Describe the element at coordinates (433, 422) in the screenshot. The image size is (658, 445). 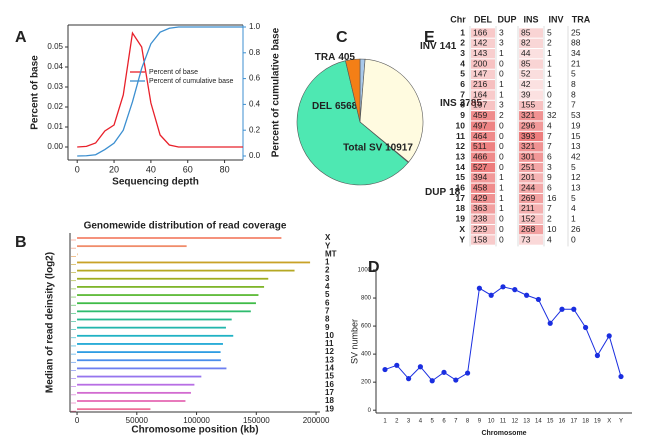
I see `x-tick-label: 5` at that location.